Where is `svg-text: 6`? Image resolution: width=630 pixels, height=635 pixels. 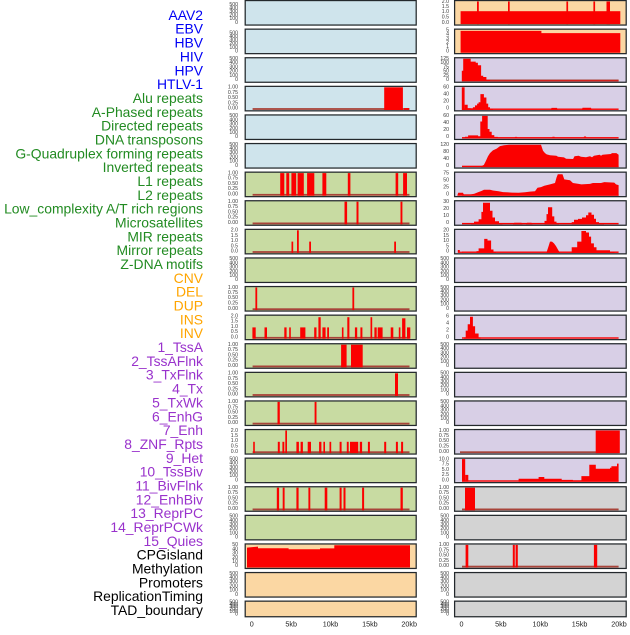 svg-text: 6 is located at coordinates (447, 316).